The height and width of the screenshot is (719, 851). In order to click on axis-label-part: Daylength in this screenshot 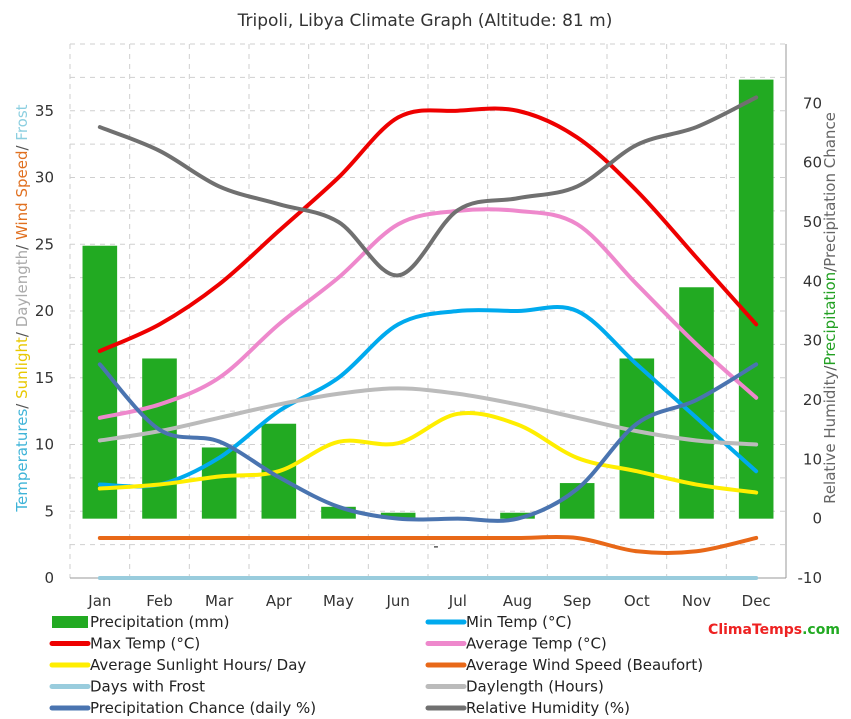, I will do `click(22, 288)`.